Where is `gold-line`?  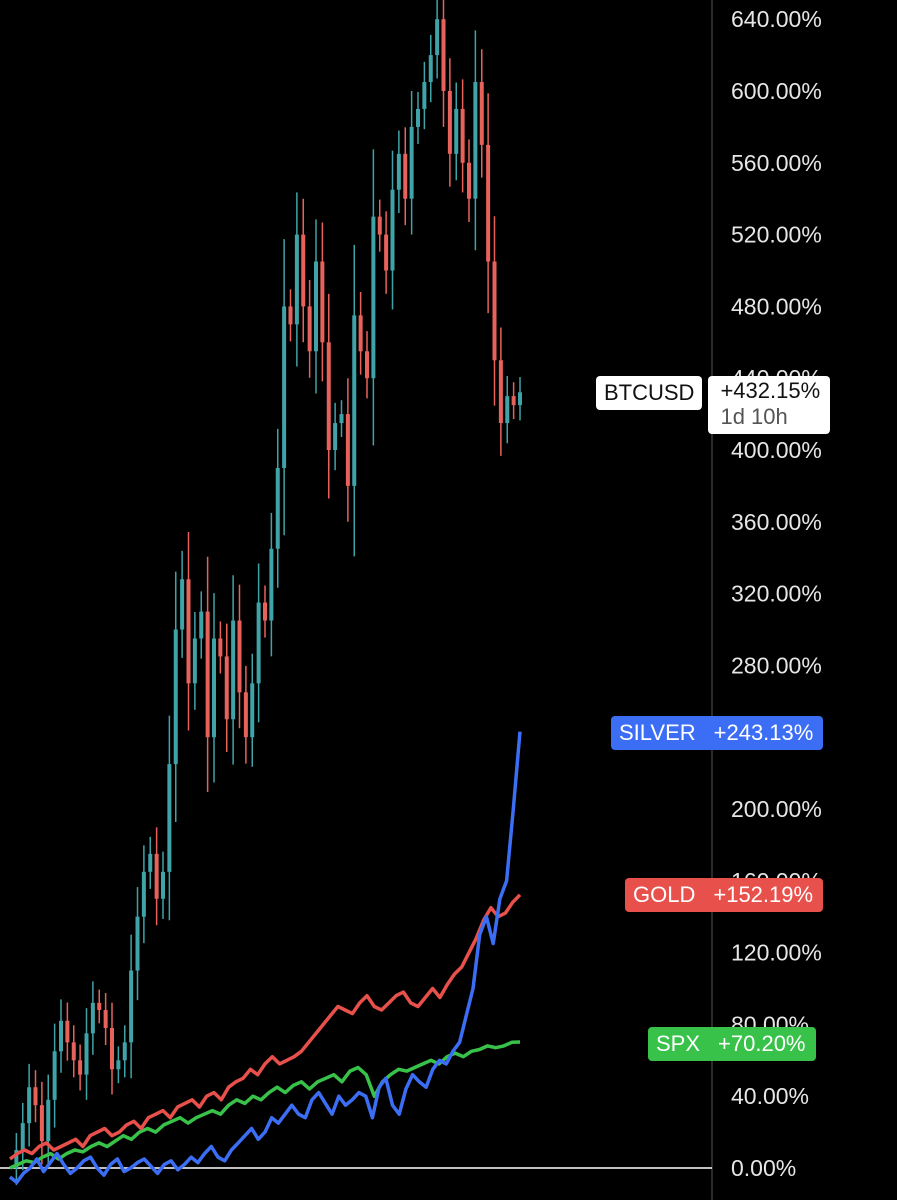
gold-line is located at coordinates (265, 1027).